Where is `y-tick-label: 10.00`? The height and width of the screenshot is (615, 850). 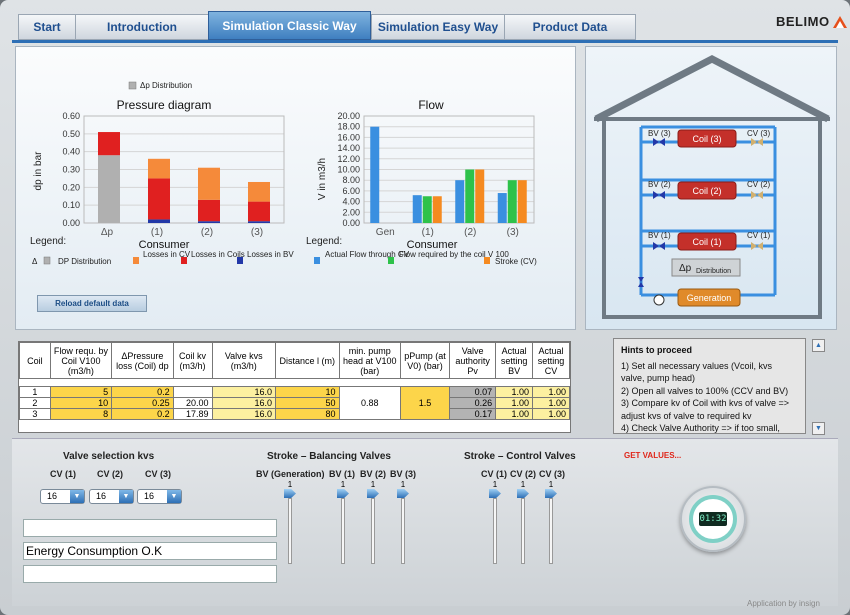 y-tick-label: 10.00 is located at coordinates (348, 170).